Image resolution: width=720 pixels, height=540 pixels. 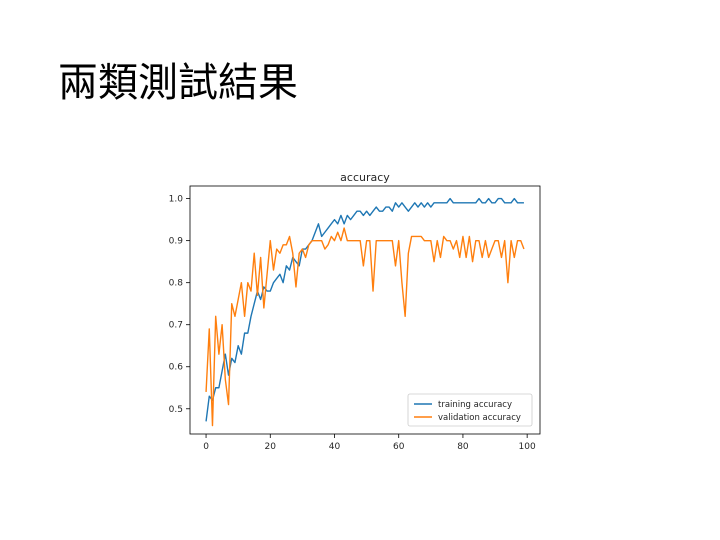 I want to click on x-tick-label: 100, so click(x=527, y=447).